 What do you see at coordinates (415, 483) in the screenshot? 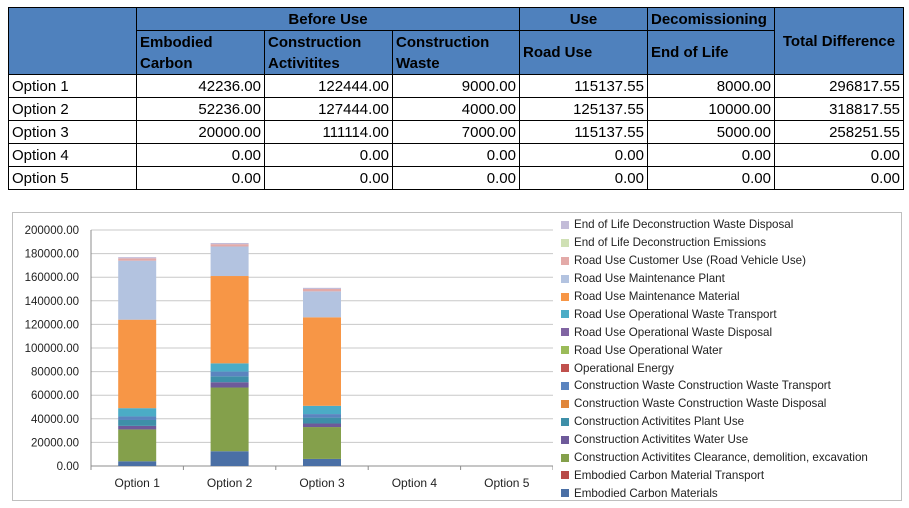
I see `x-tick-label: Option 4` at bounding box center [415, 483].